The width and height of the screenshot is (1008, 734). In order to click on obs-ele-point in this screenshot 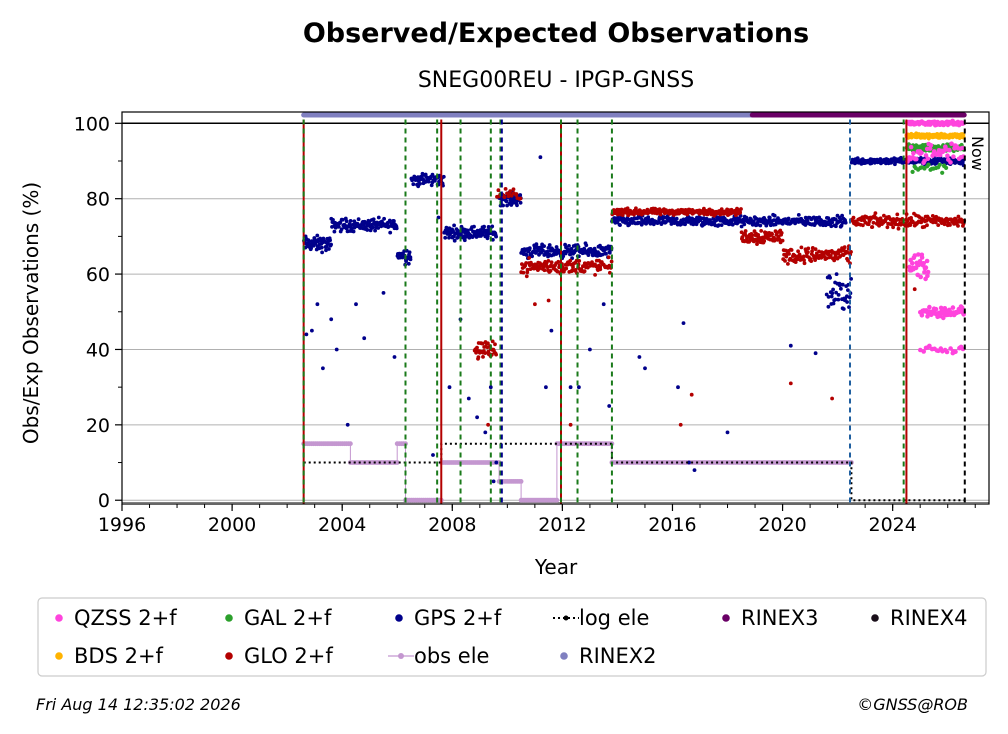, I will do `click(397, 462)`.